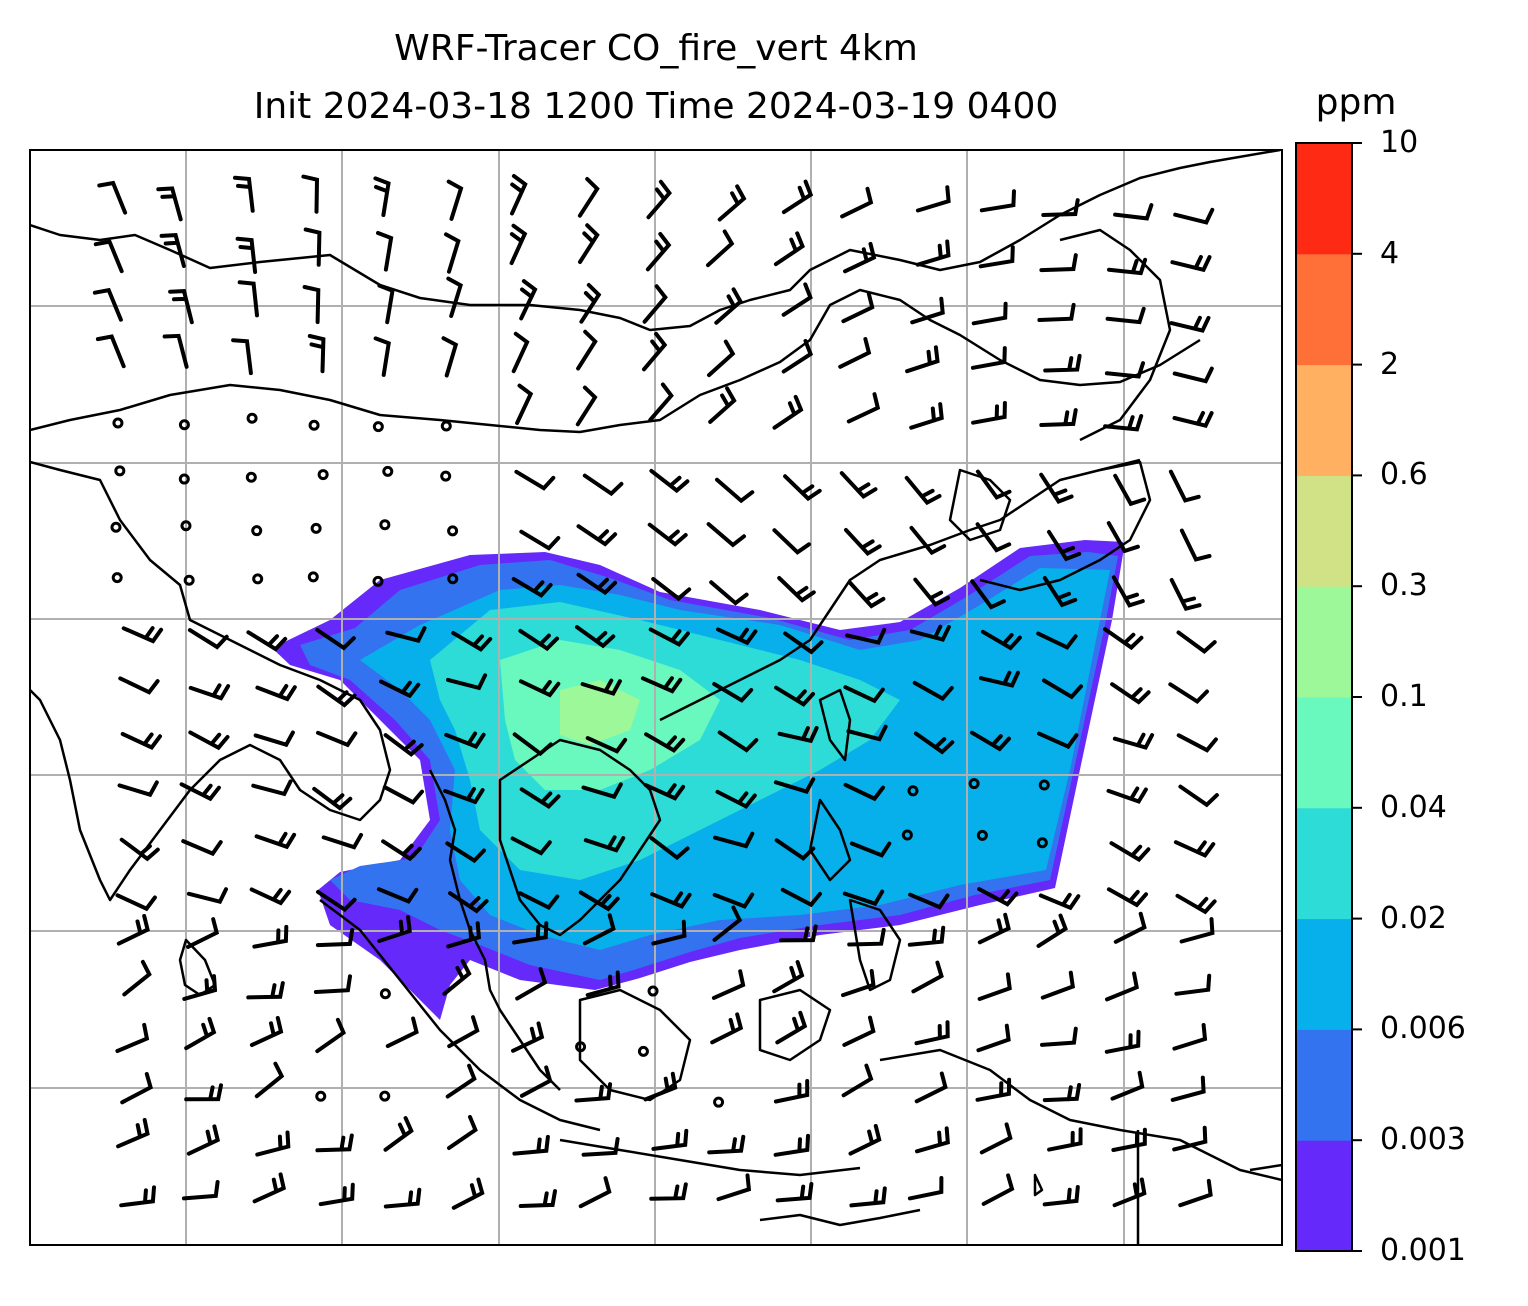 This screenshot has width=1528, height=1306. What do you see at coordinates (1423, 1250) in the screenshot?
I see `colorbar-tick-label: 0.001` at bounding box center [1423, 1250].